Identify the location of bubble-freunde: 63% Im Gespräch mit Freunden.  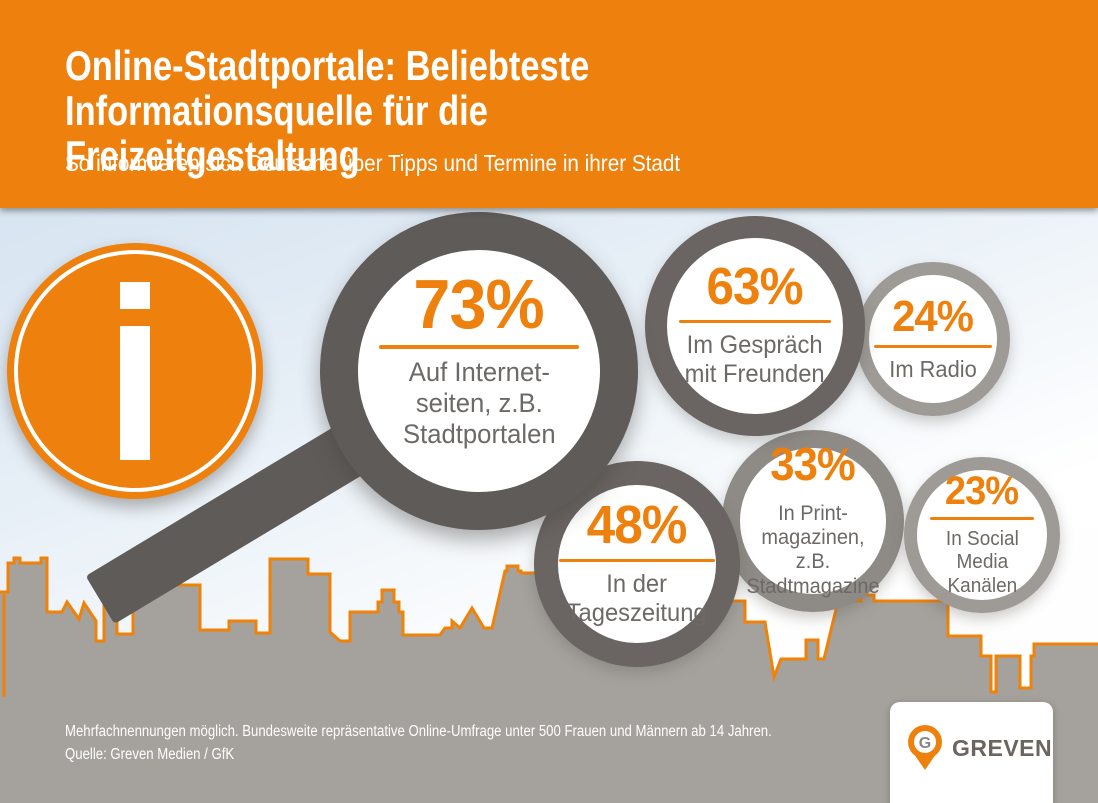
(755, 326).